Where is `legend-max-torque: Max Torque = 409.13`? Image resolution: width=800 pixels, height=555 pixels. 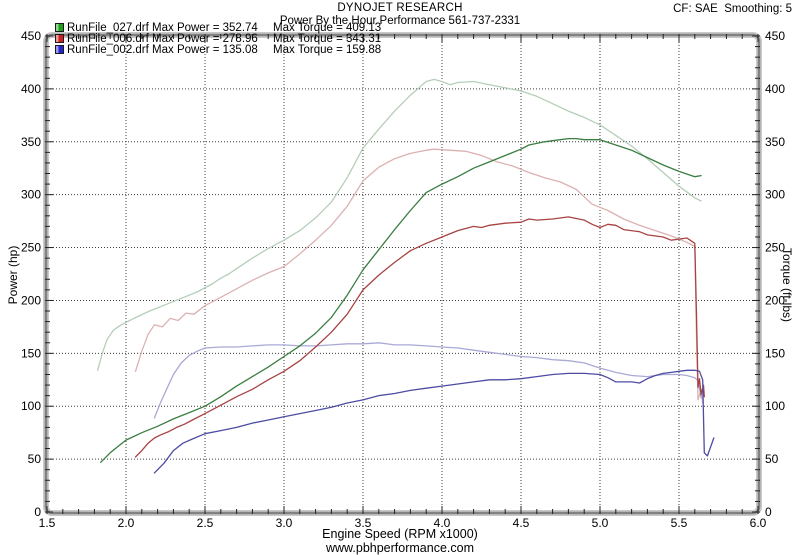
legend-max-torque: Max Torque = 409.13 is located at coordinates (327, 27).